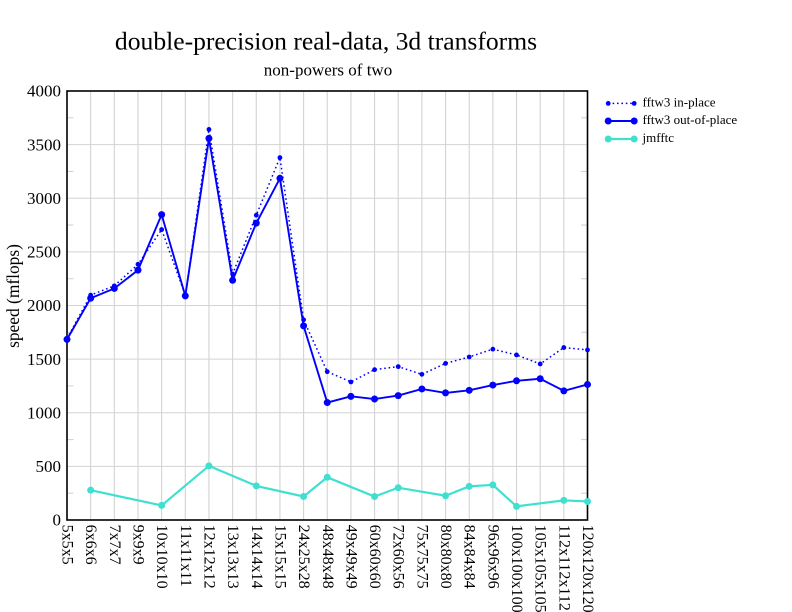  Describe the element at coordinates (44, 252) in the screenshot. I see `svg-text: 2500` at that location.